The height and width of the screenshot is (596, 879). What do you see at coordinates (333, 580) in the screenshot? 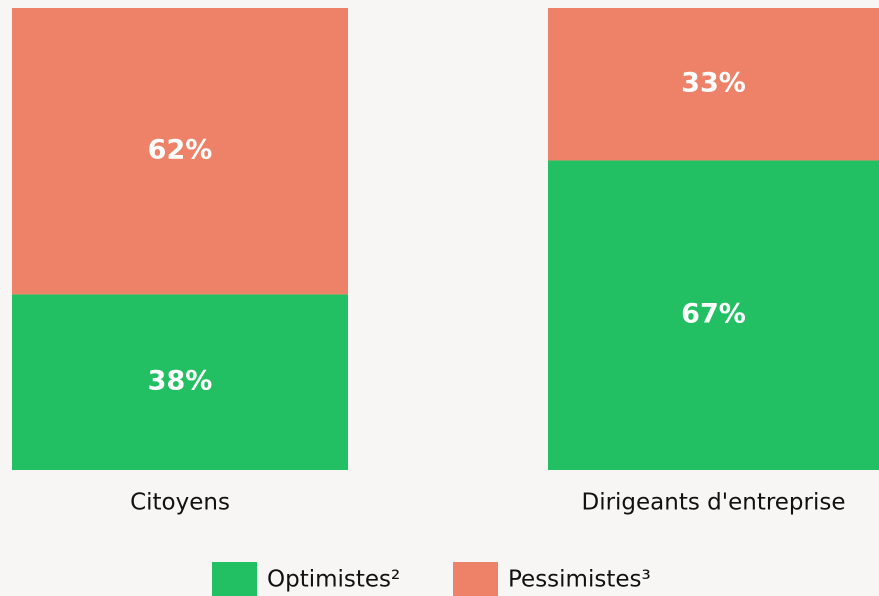
I see `legend-label: Optimistes²` at bounding box center [333, 580].